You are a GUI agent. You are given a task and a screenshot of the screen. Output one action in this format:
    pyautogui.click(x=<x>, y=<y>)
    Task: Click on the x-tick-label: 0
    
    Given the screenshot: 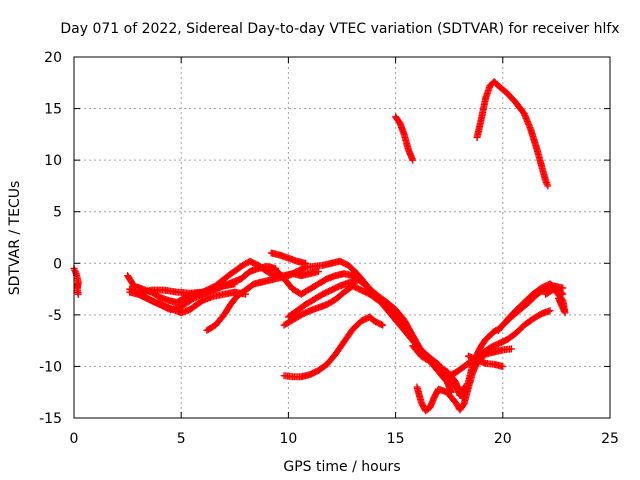 What is the action you would take?
    pyautogui.click(x=74, y=439)
    